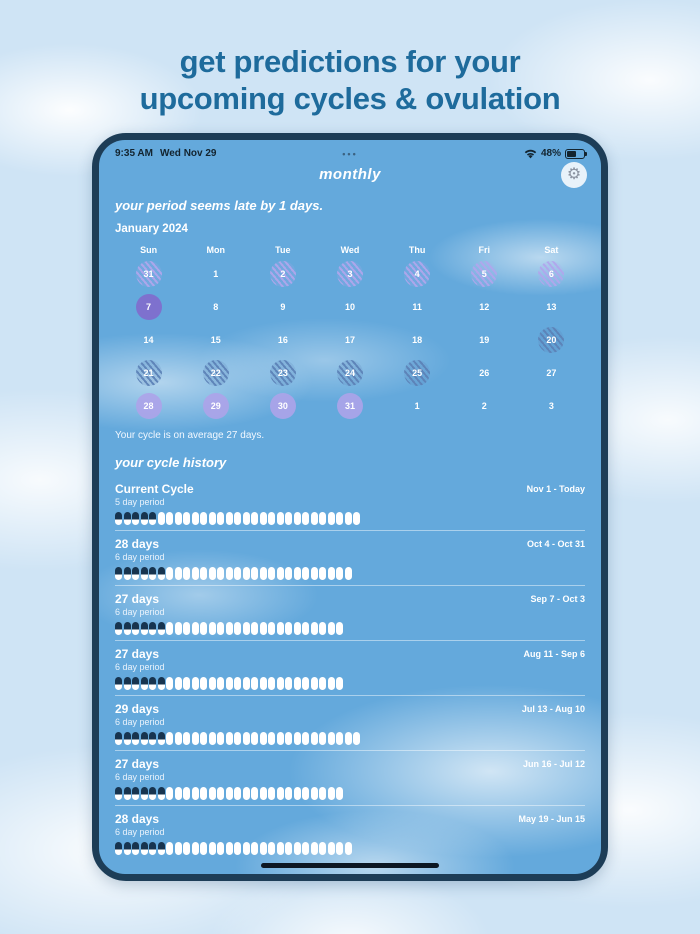 The height and width of the screenshot is (934, 700). I want to click on headline-line2: upcoming cycles & ovulation, so click(350, 98).